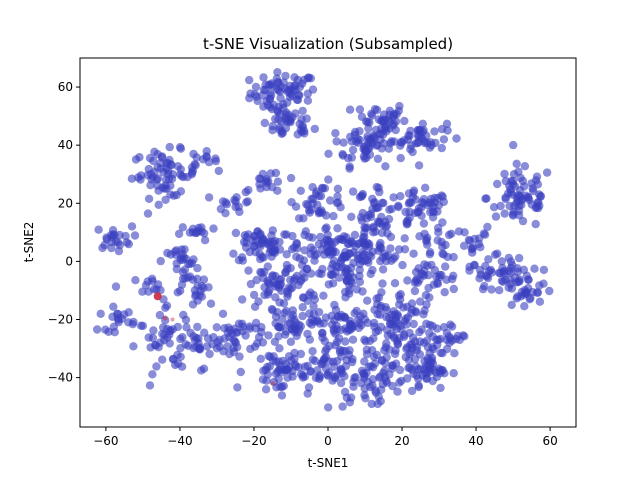 The width and height of the screenshot is (640, 484). I want to click on x-tick-label: −20, so click(253, 441).